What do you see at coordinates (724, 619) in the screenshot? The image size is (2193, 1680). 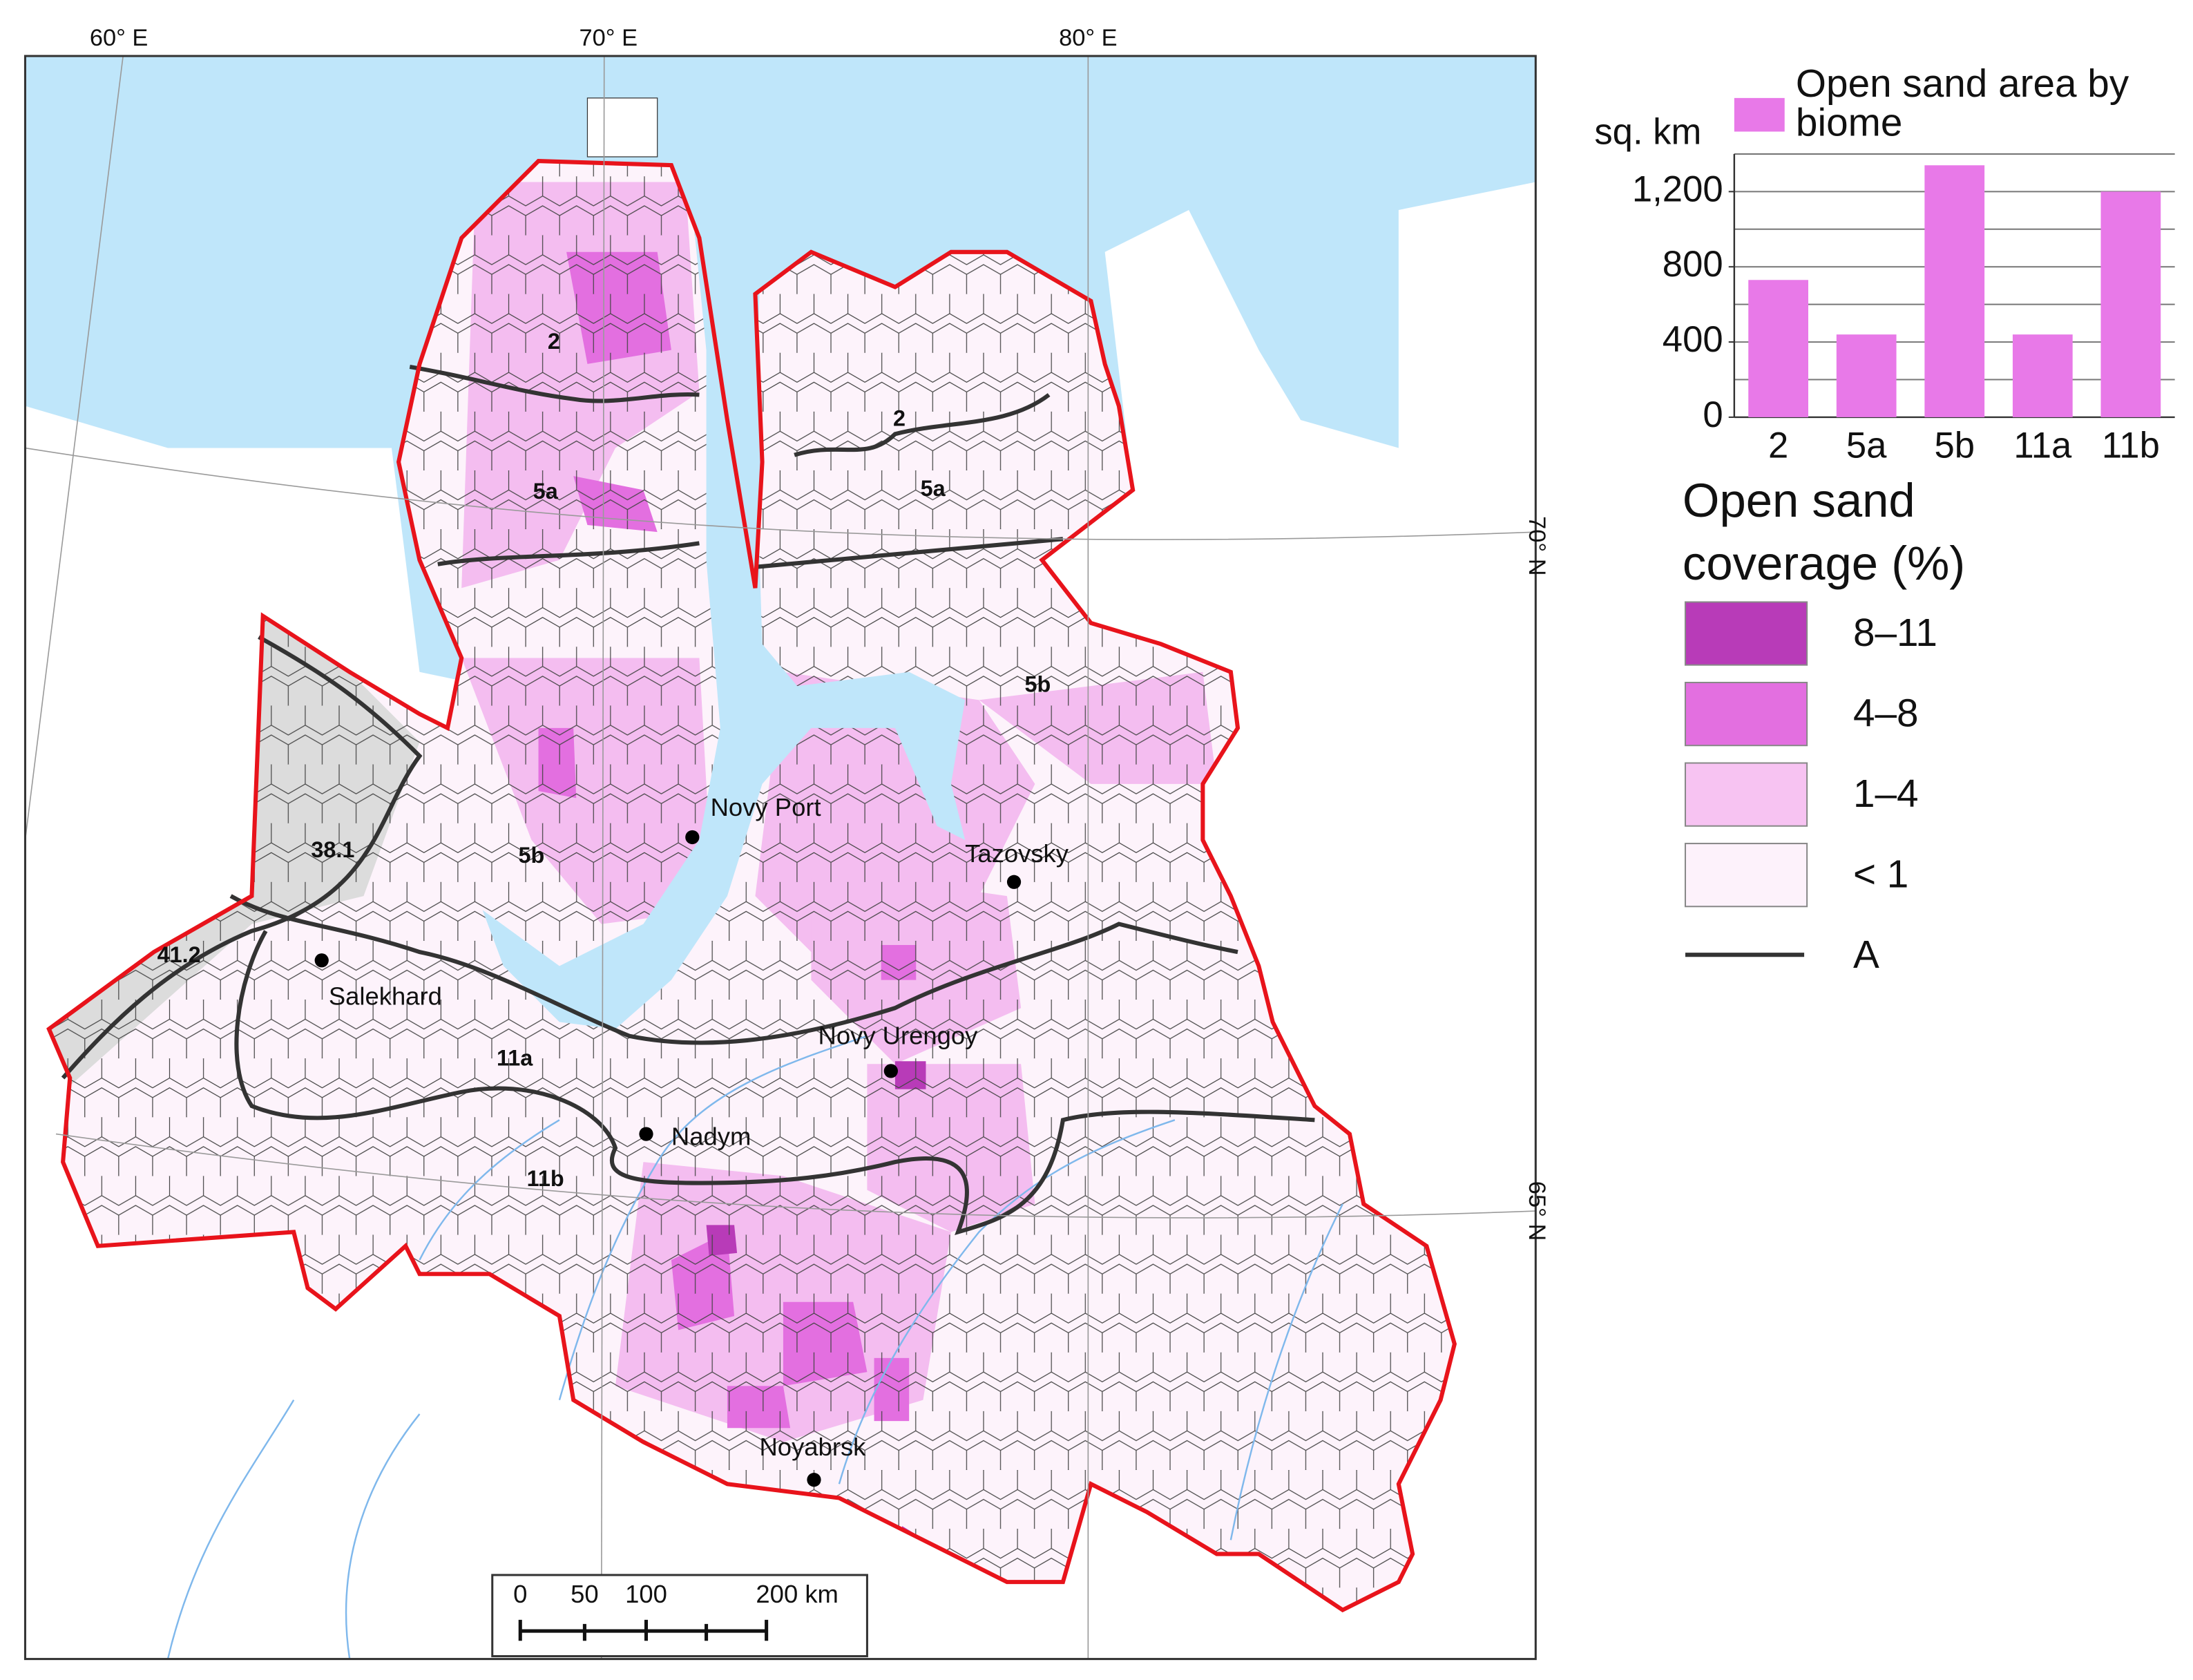 I see `ob-bay` at bounding box center [724, 619].